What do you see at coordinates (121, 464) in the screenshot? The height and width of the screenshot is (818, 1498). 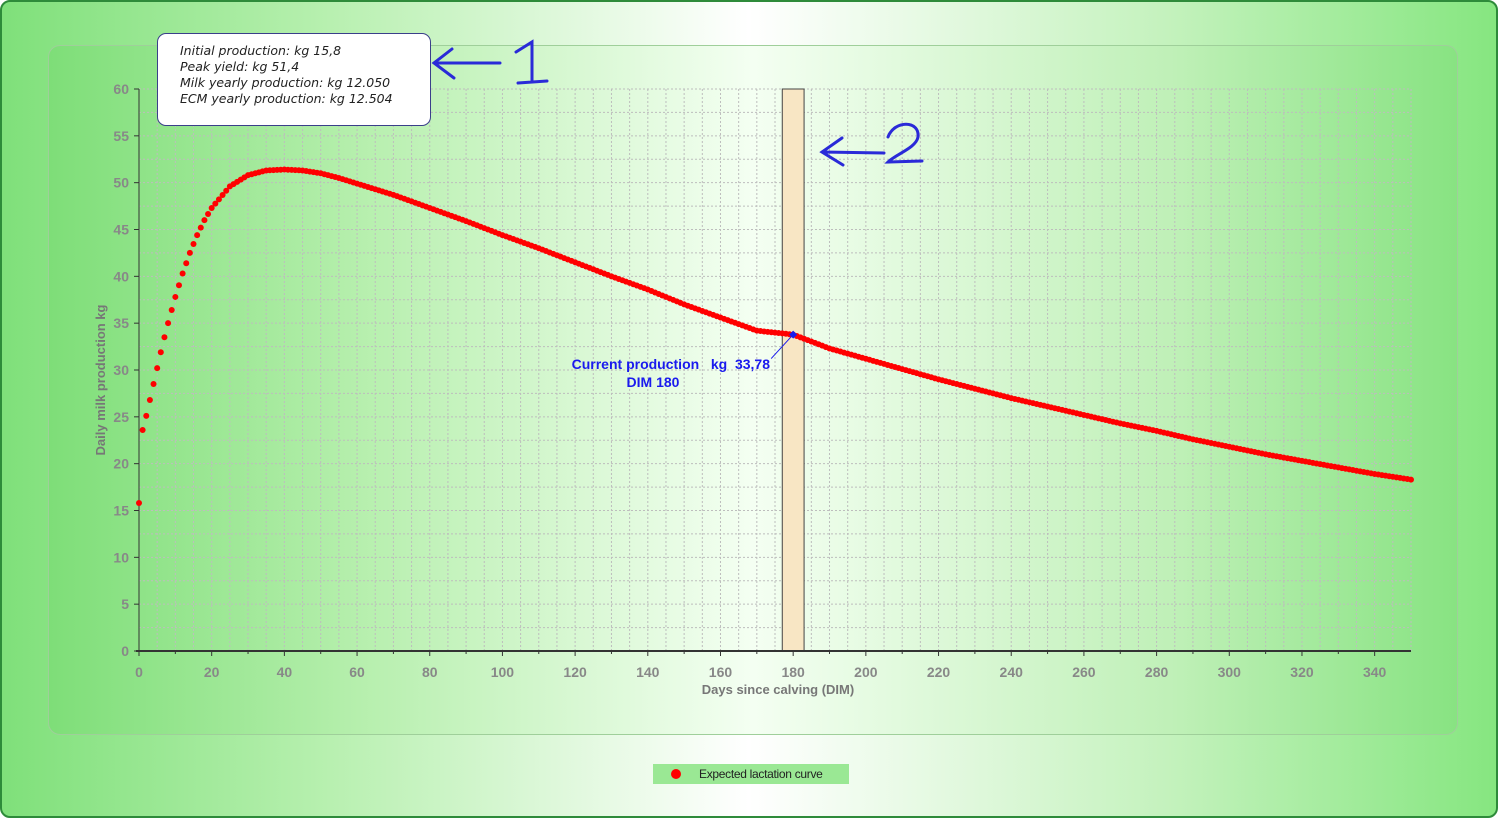 I see `y-tick-label: 20` at bounding box center [121, 464].